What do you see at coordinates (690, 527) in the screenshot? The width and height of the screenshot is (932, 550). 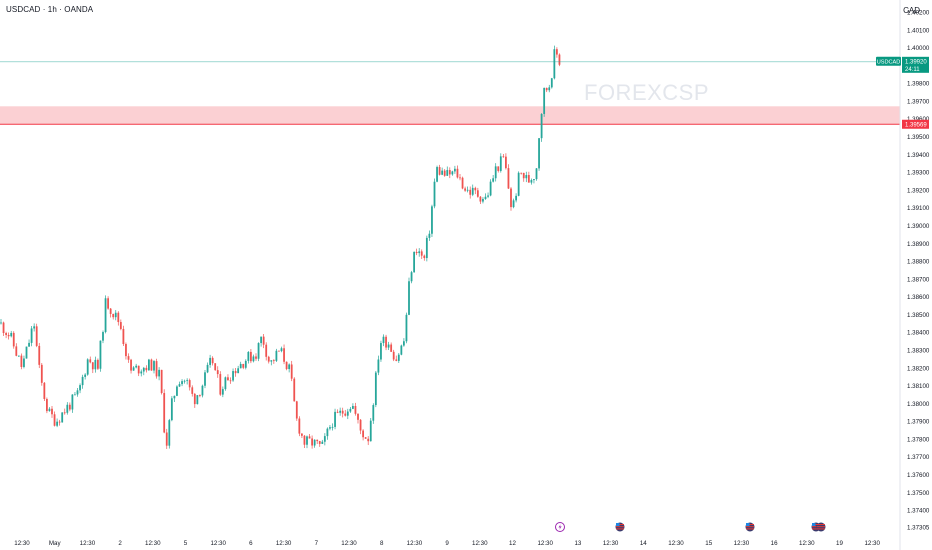 I see `economic-events` at bounding box center [690, 527].